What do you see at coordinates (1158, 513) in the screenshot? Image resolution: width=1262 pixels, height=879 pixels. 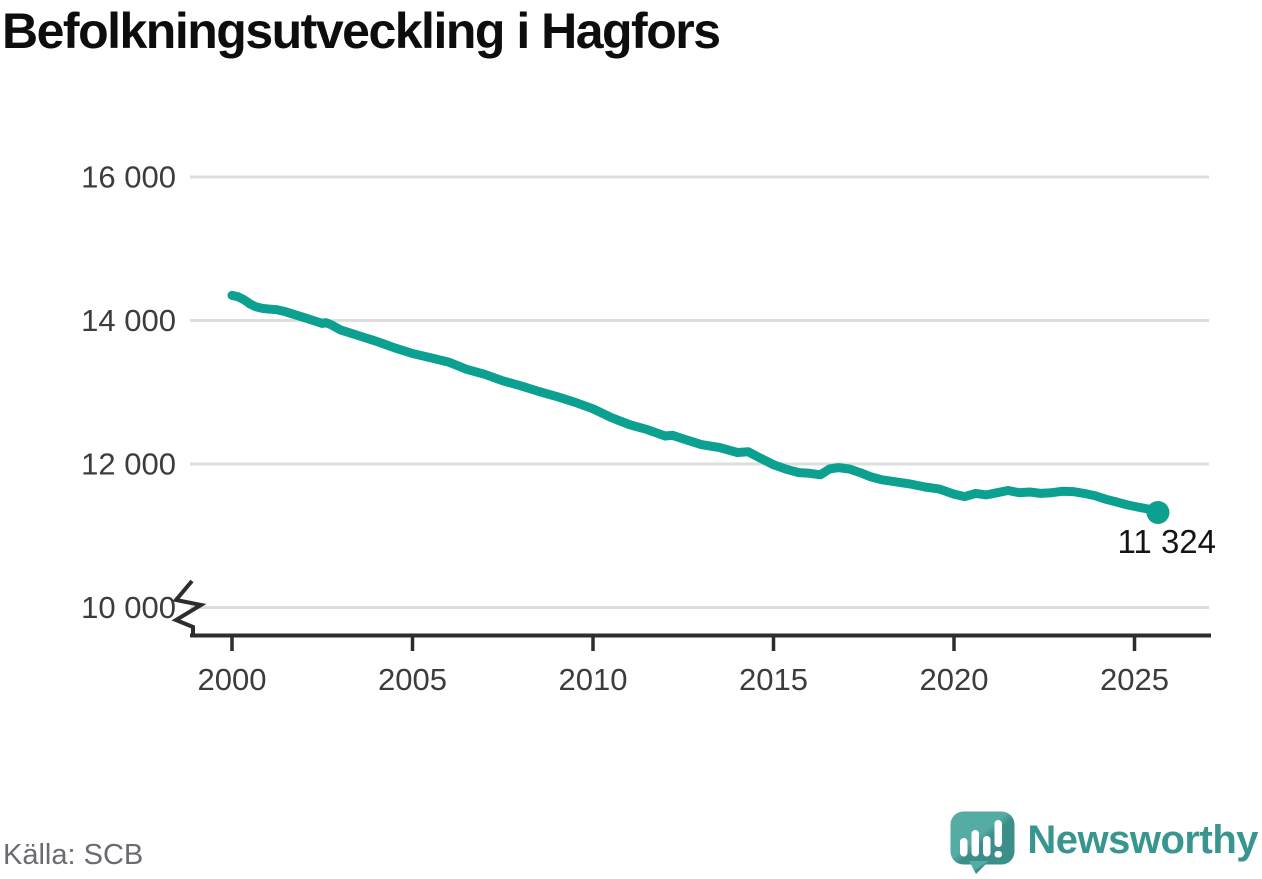 I see `end-point-marker` at bounding box center [1158, 513].